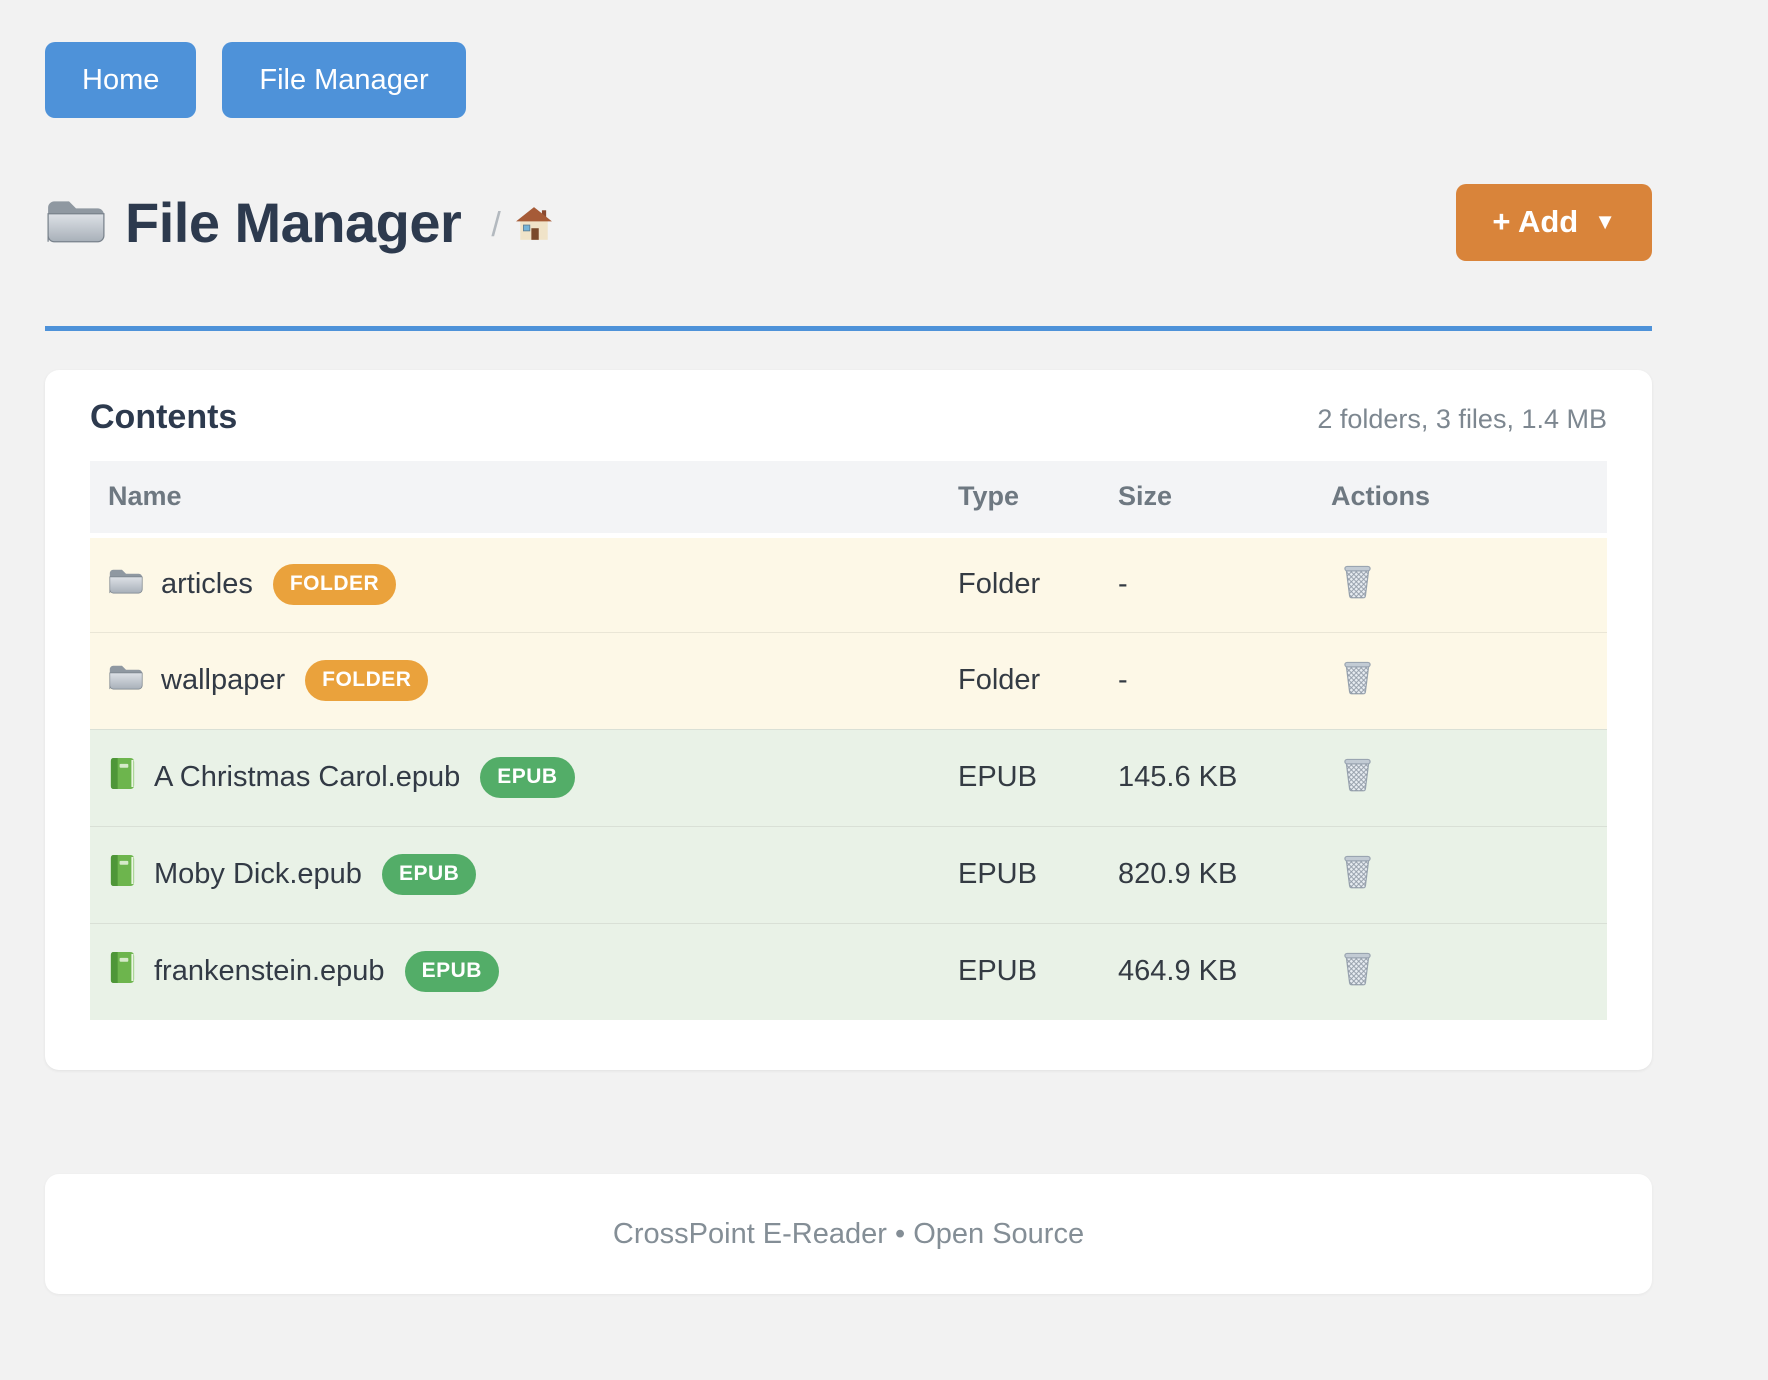 The image size is (1768, 1380). I want to click on title-divider, so click(848, 328).